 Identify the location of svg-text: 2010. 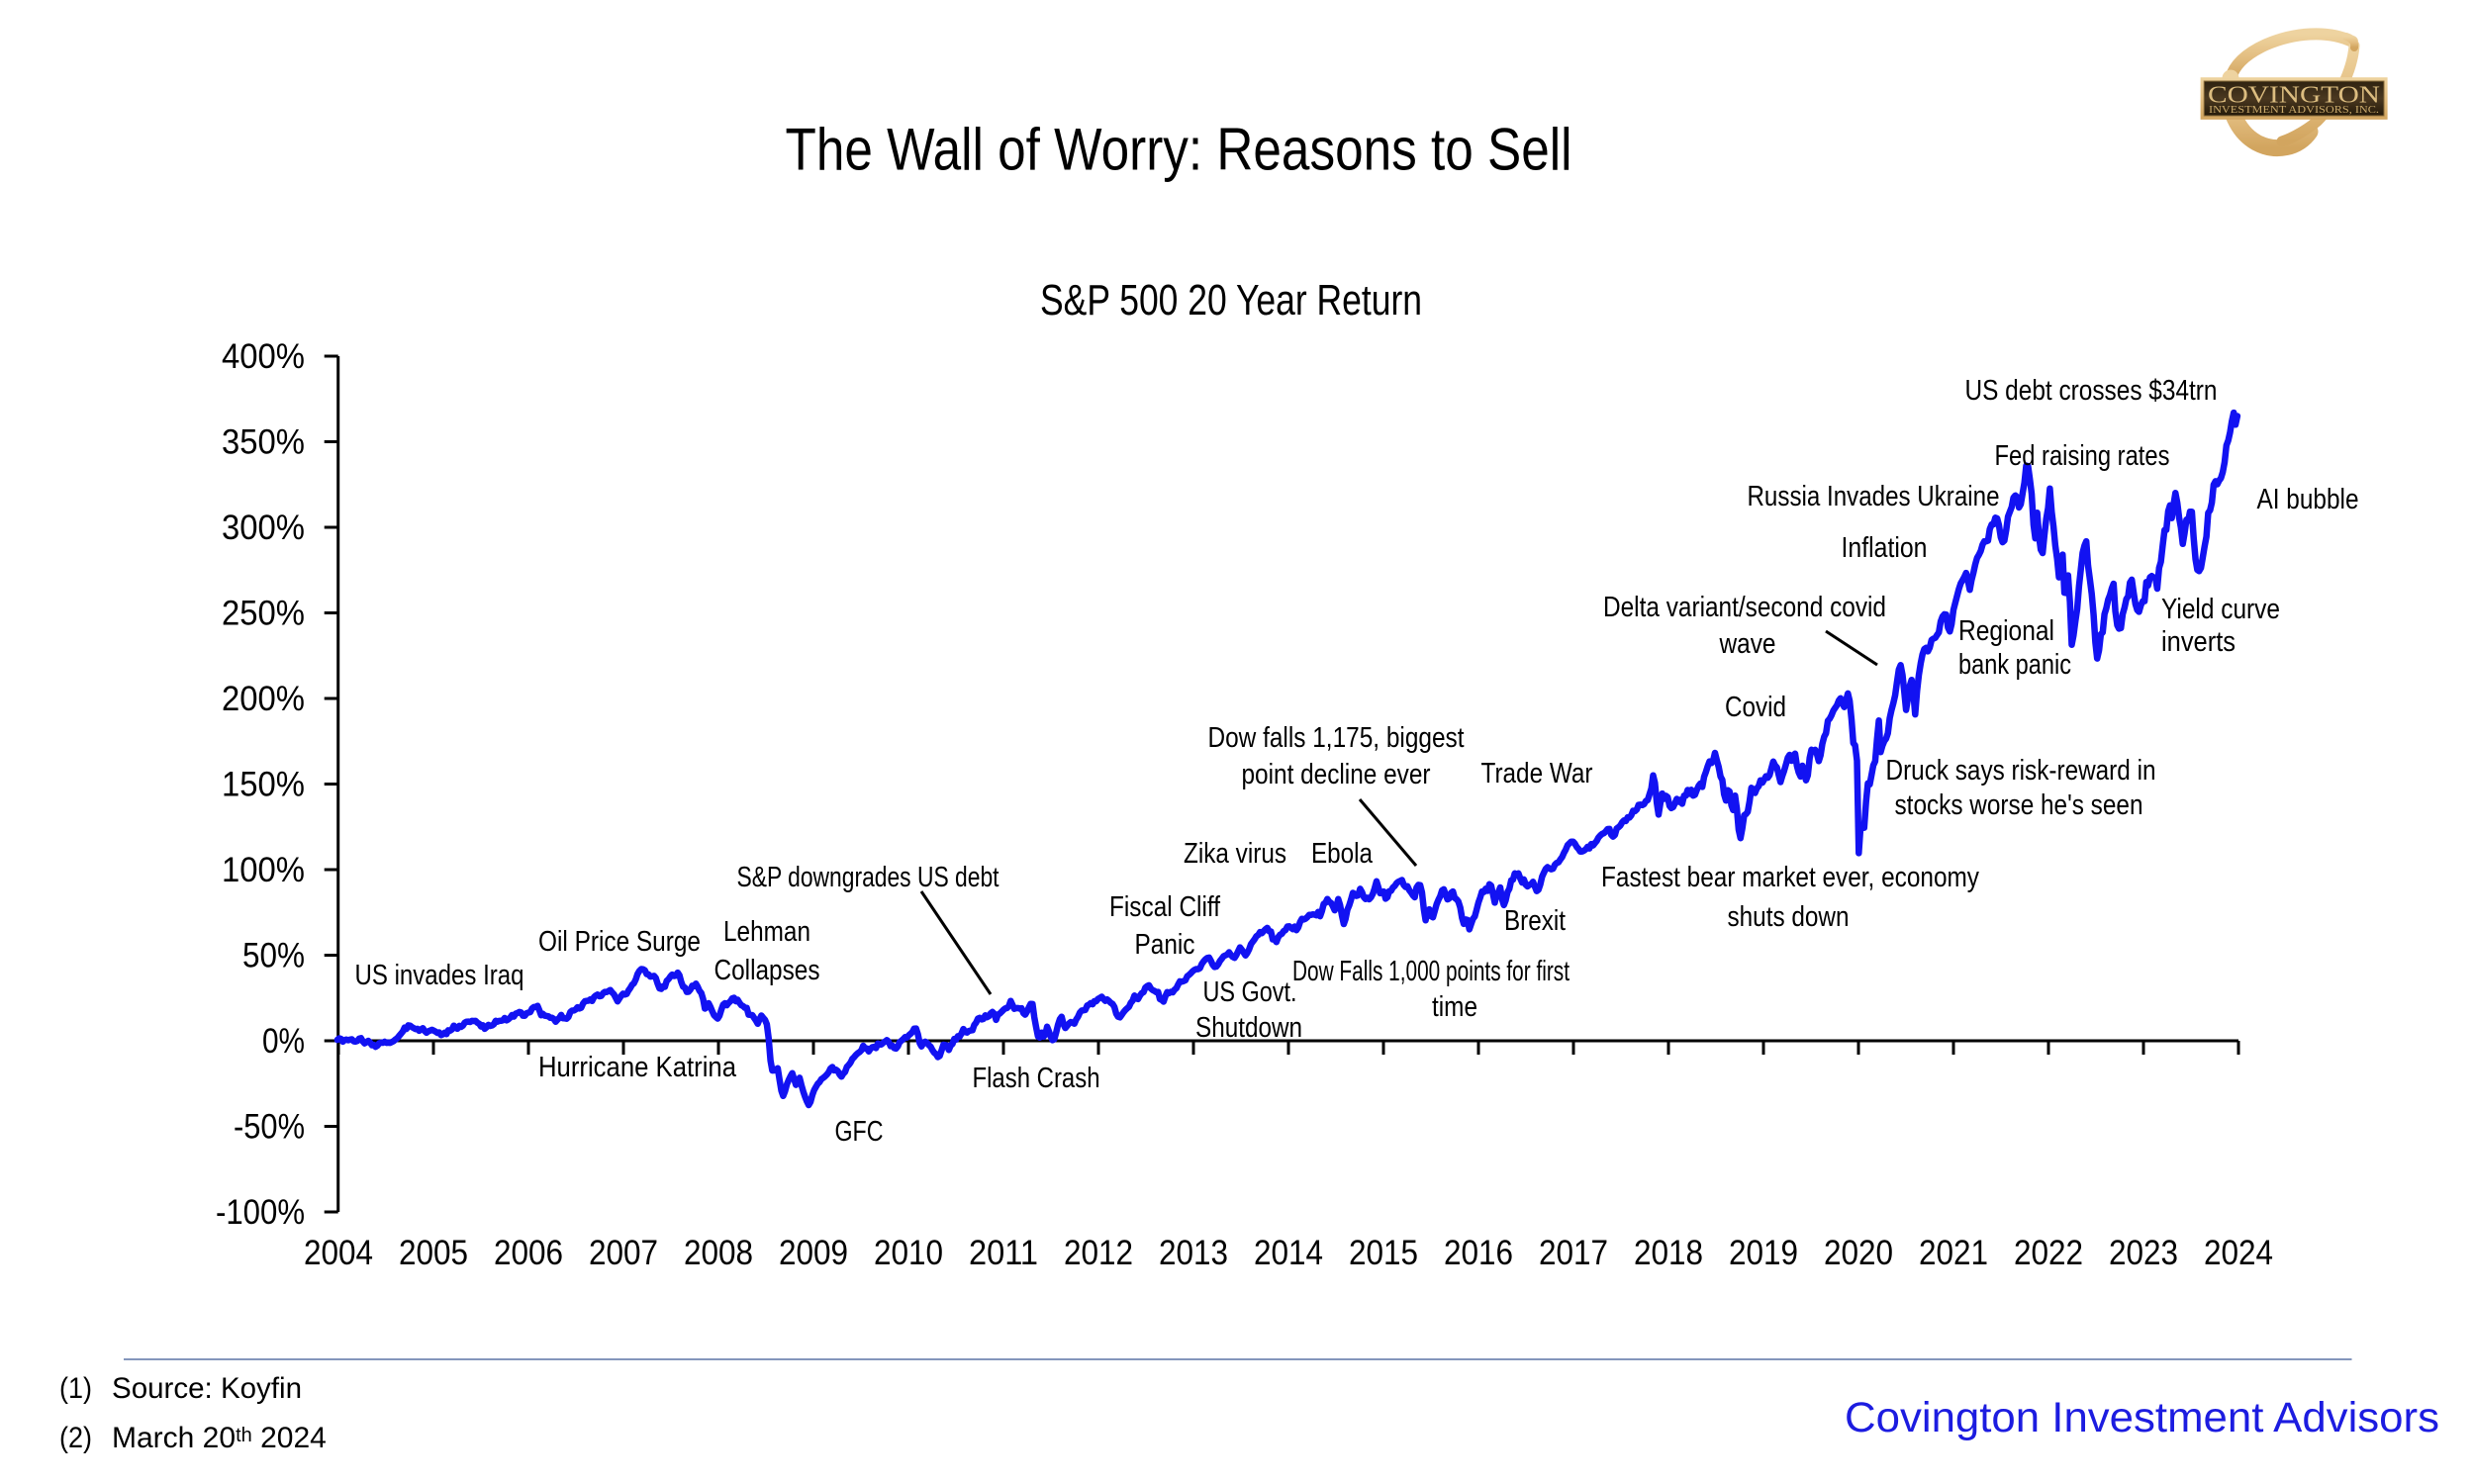
(909, 1253).